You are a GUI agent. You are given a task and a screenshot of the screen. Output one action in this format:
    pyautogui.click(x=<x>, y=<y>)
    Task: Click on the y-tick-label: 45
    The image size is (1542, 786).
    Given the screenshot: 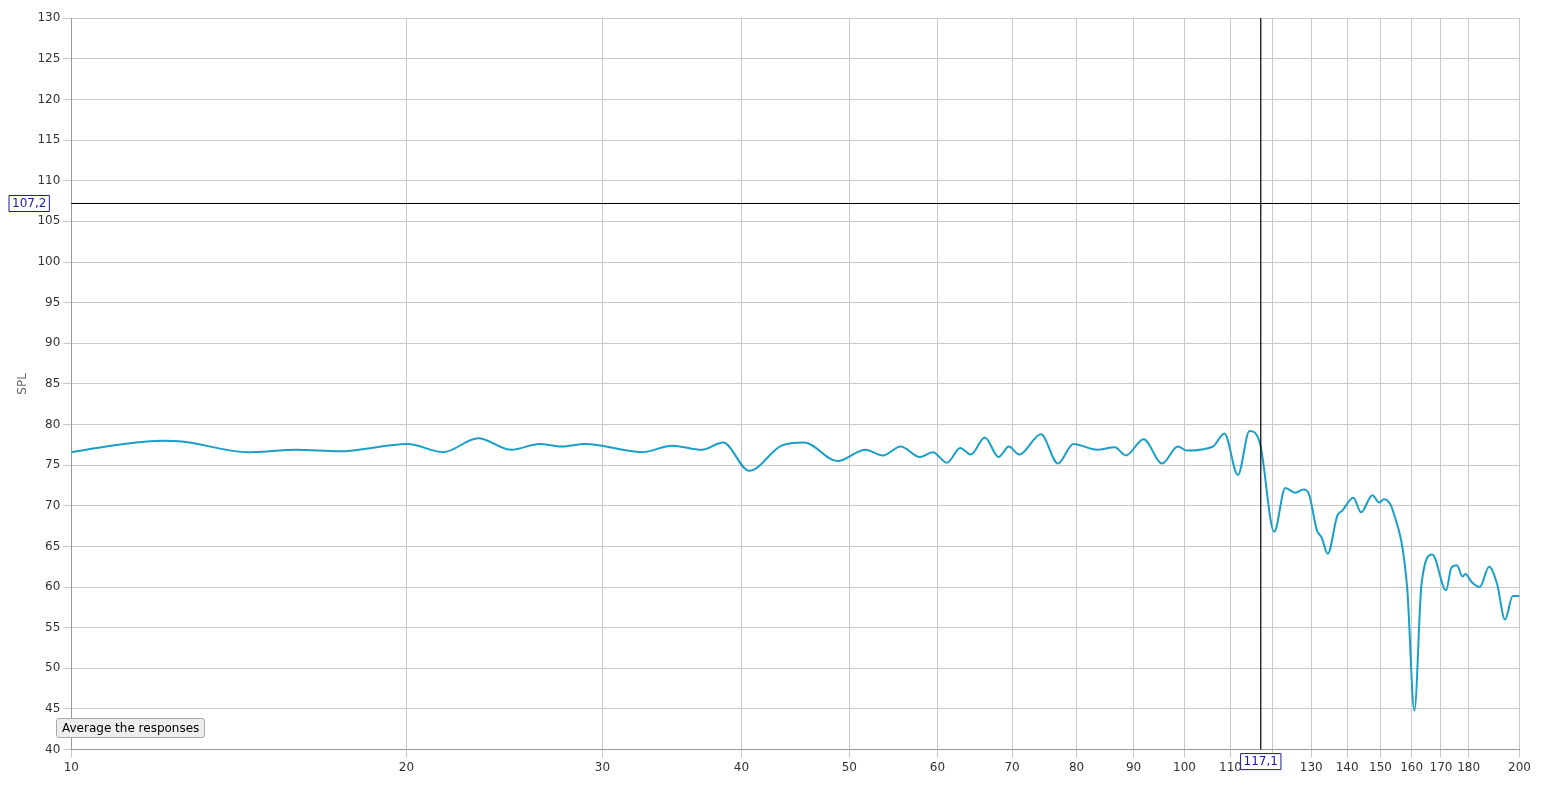 What is the action you would take?
    pyautogui.click(x=53, y=708)
    